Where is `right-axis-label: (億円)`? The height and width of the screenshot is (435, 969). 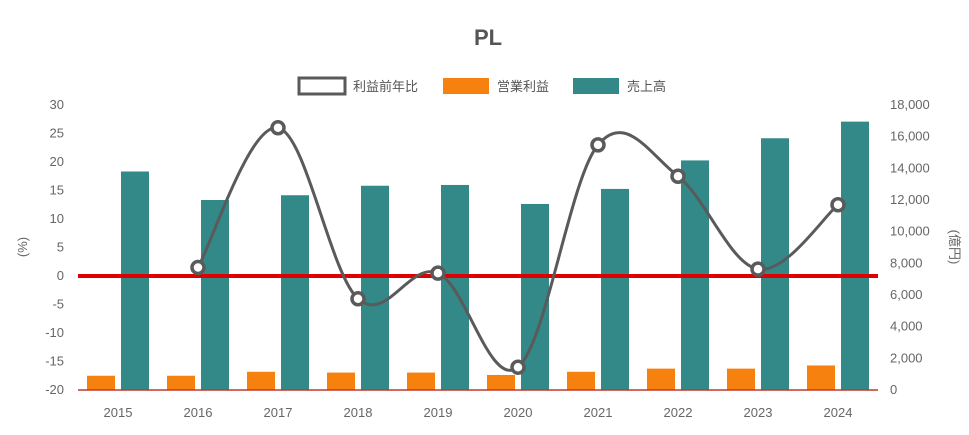
right-axis-label: (億円) is located at coordinates (954, 247).